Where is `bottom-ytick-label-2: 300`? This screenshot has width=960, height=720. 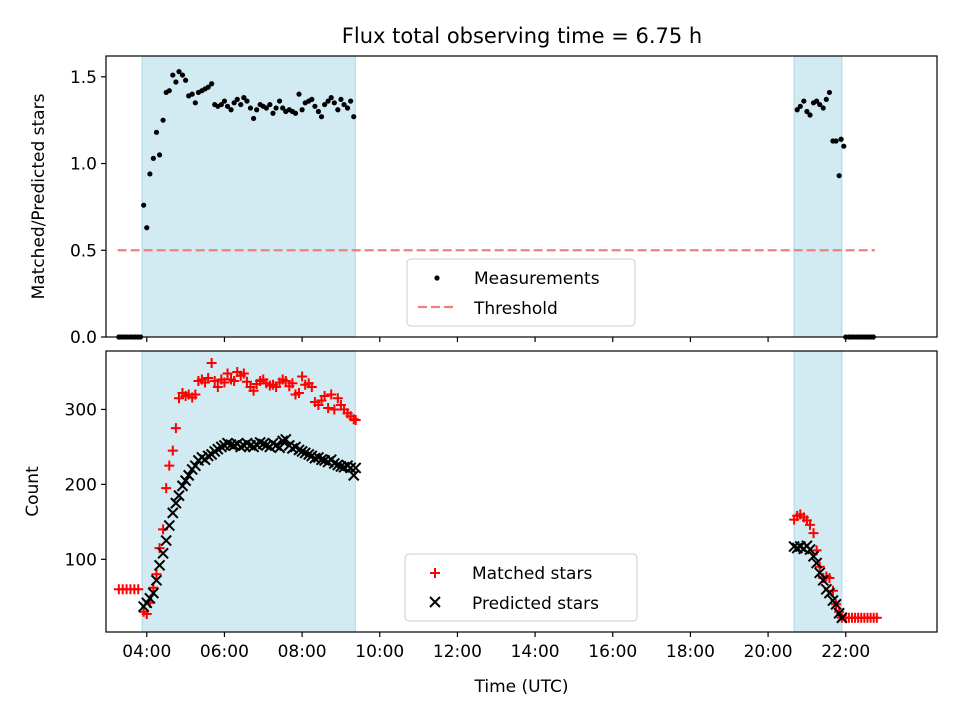 bottom-ytick-label-2: 300 is located at coordinates (81, 410).